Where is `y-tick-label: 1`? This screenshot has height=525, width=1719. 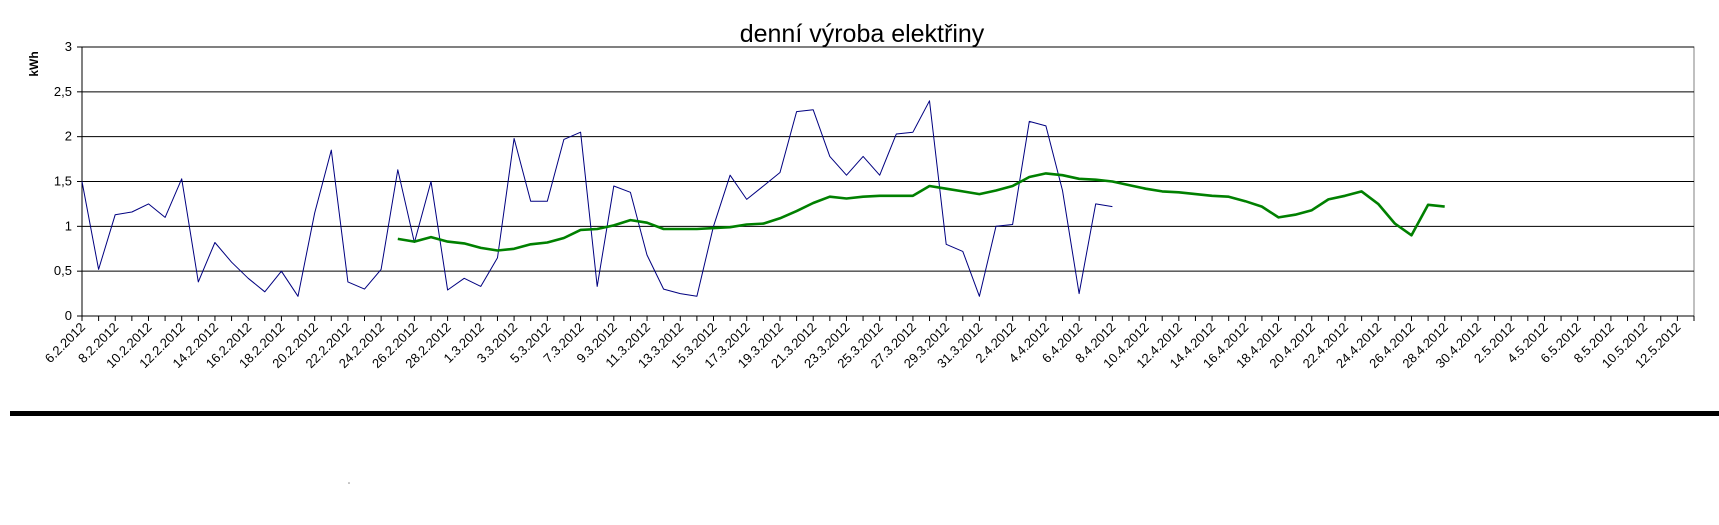
y-tick-label: 1 is located at coordinates (68, 225).